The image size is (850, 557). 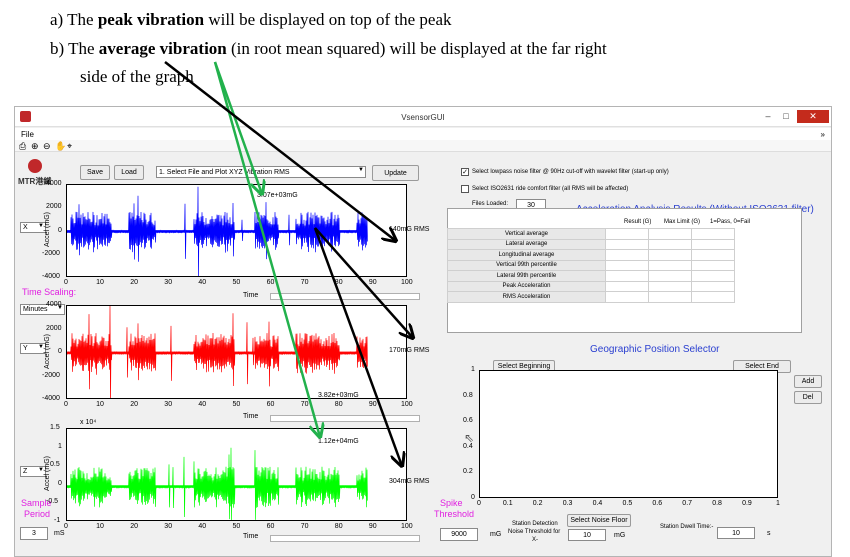 I want to click on geo-title: Geographic Position Selector, so click(x=655, y=349).